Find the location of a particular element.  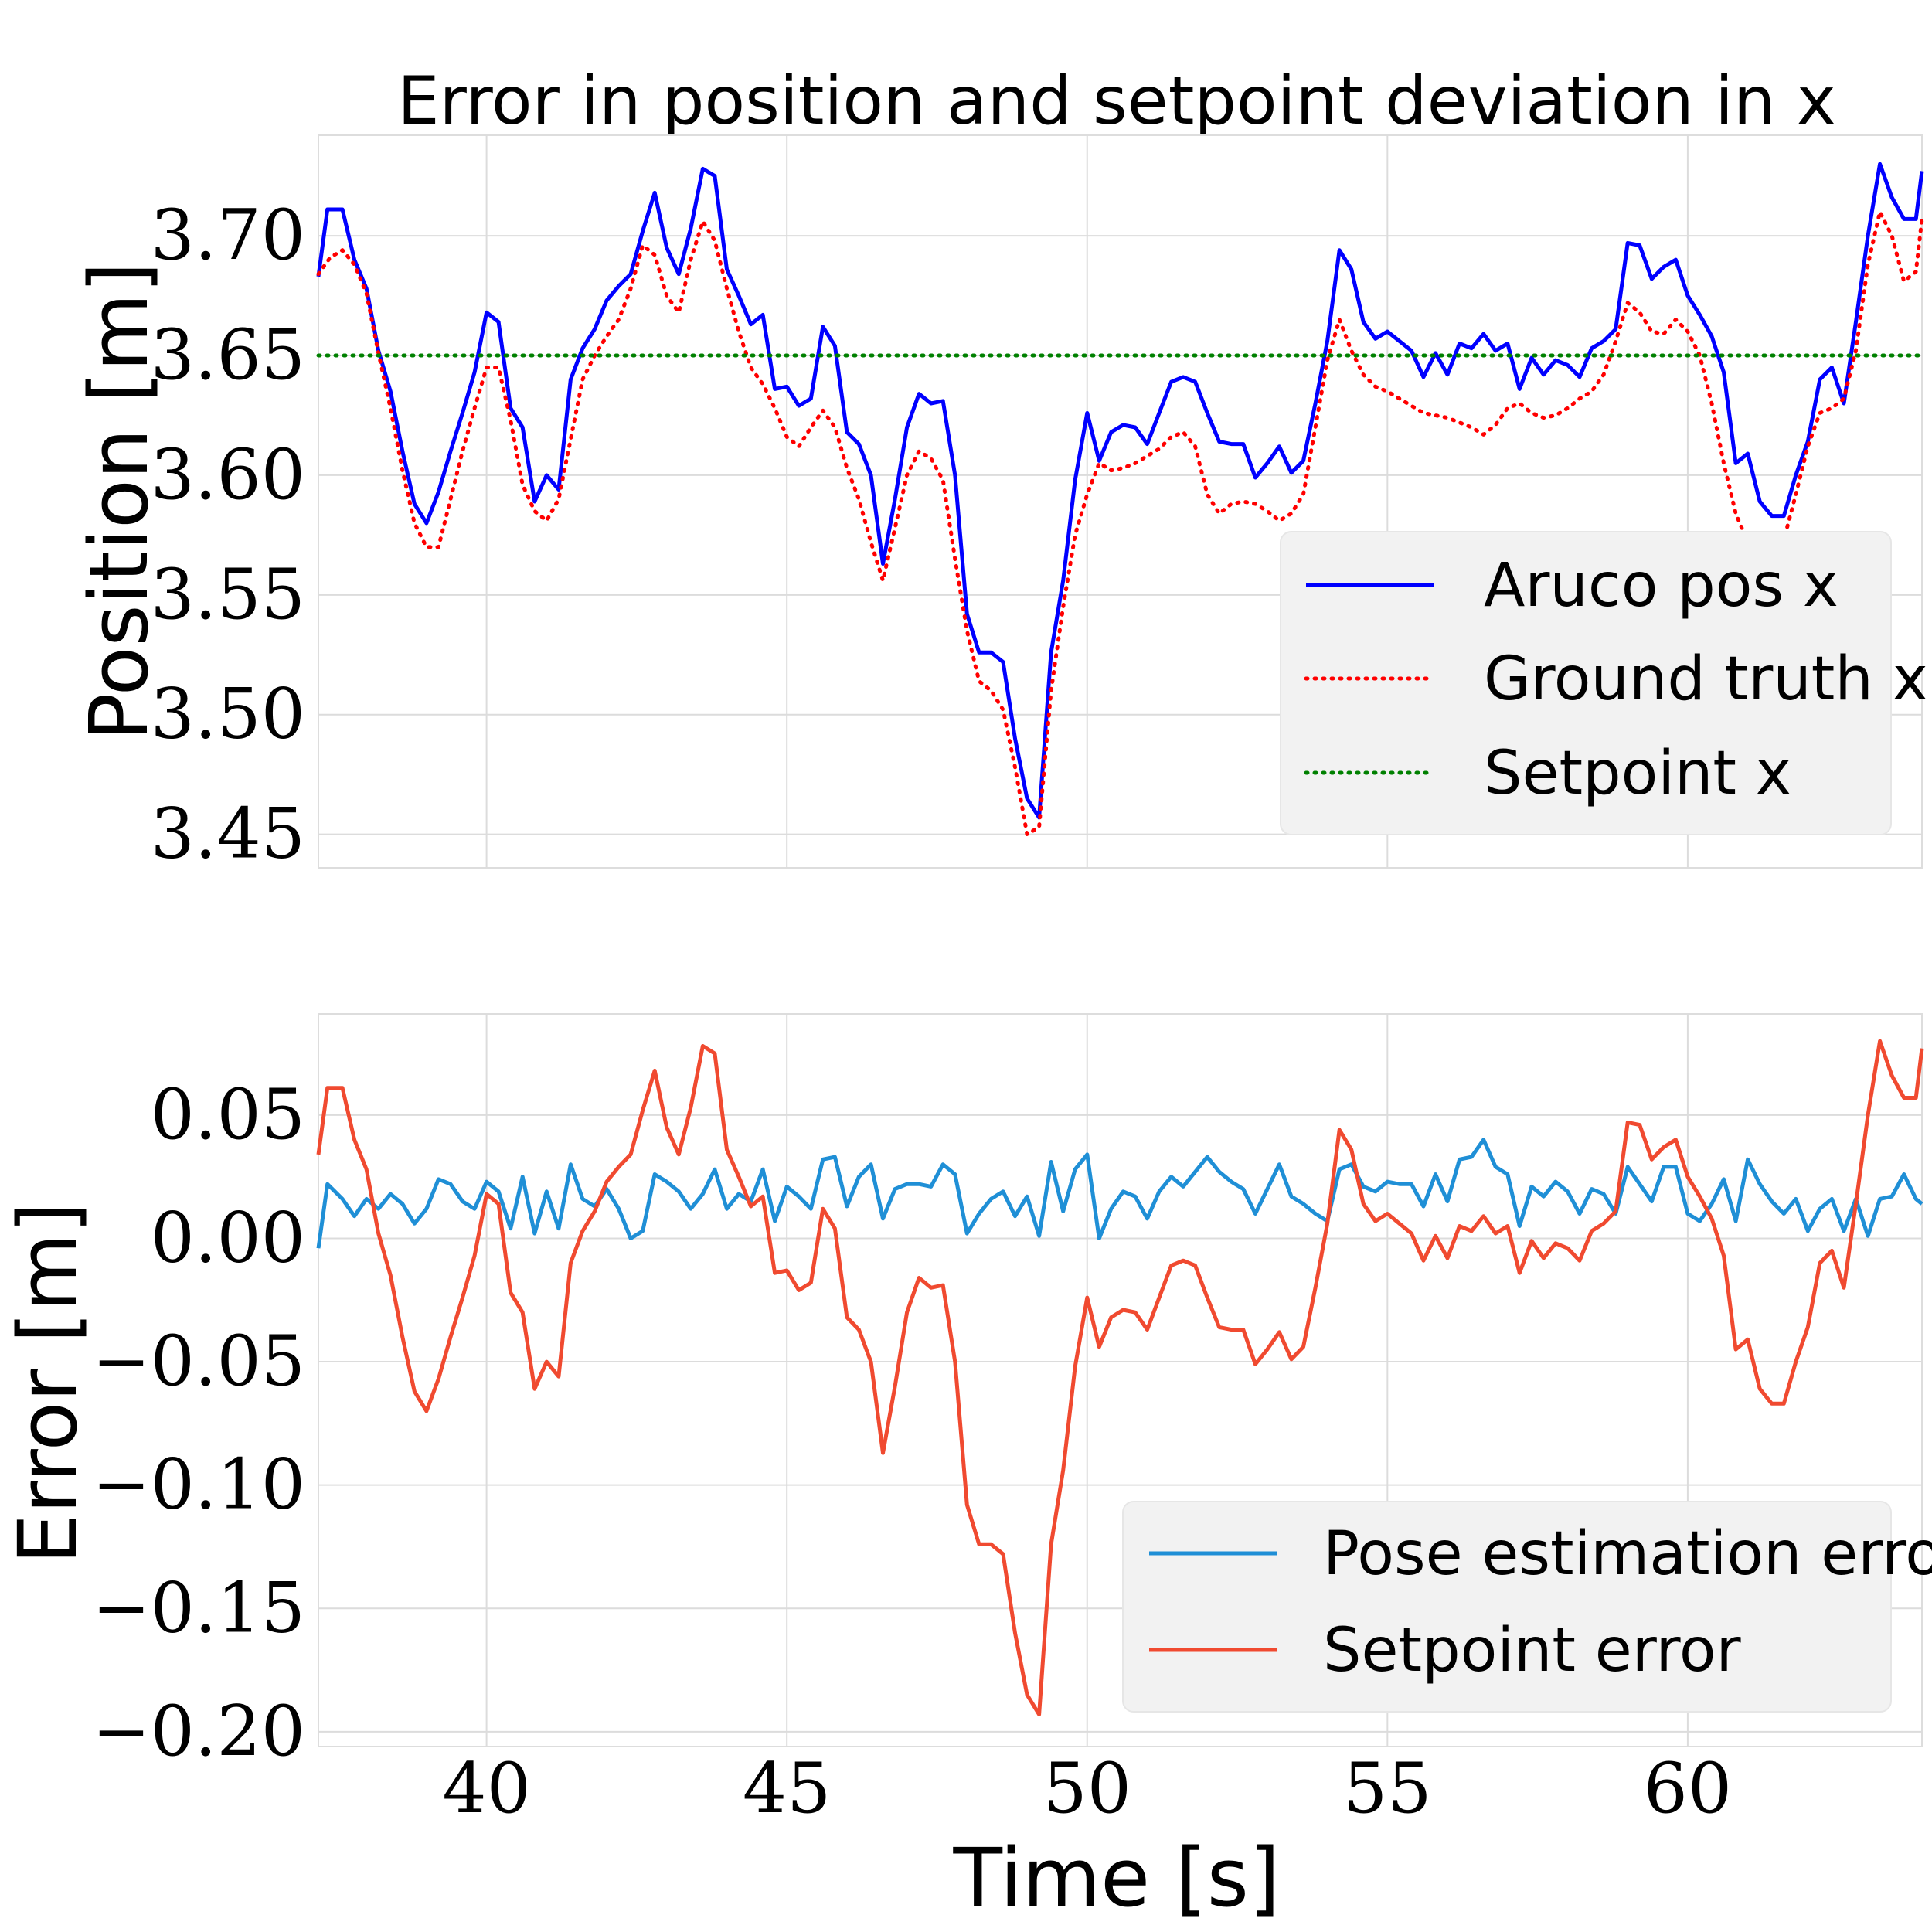

legend-entry: Setpoint x is located at coordinates (1547, 773).